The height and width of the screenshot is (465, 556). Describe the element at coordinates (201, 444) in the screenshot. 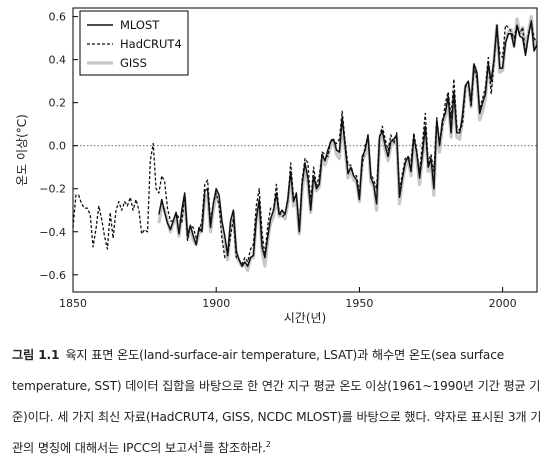

I see `footnote-ref-1: 1` at that location.